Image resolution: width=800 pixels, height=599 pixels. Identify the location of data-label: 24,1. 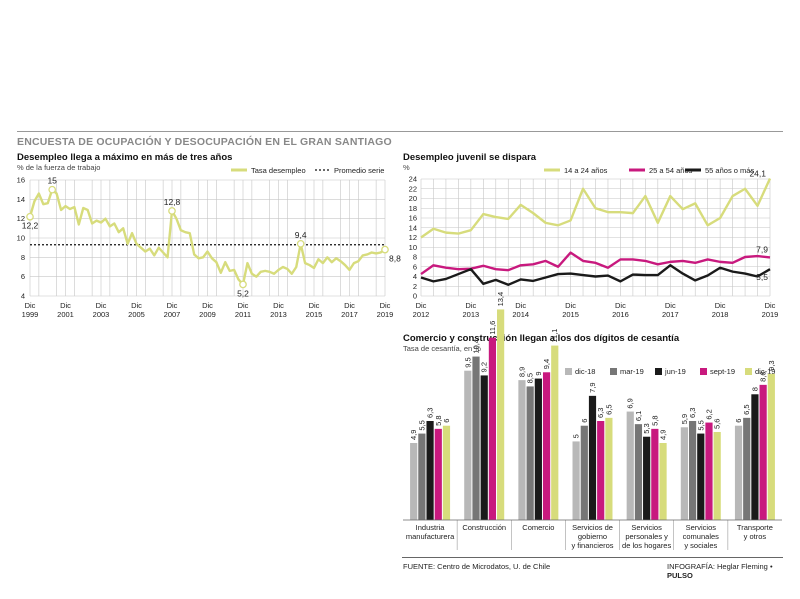
(757, 174).